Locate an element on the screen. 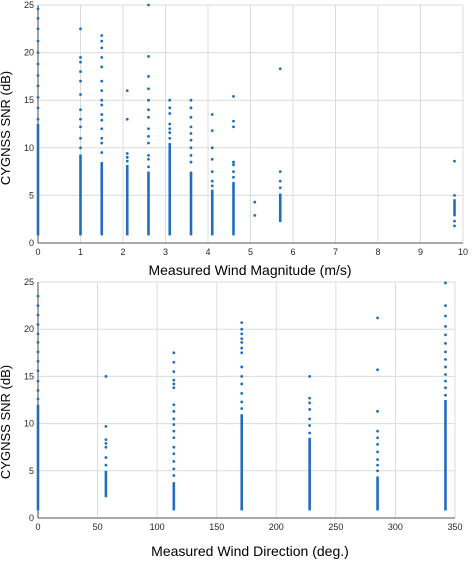  x-tick-label: 250 is located at coordinates (335, 527).